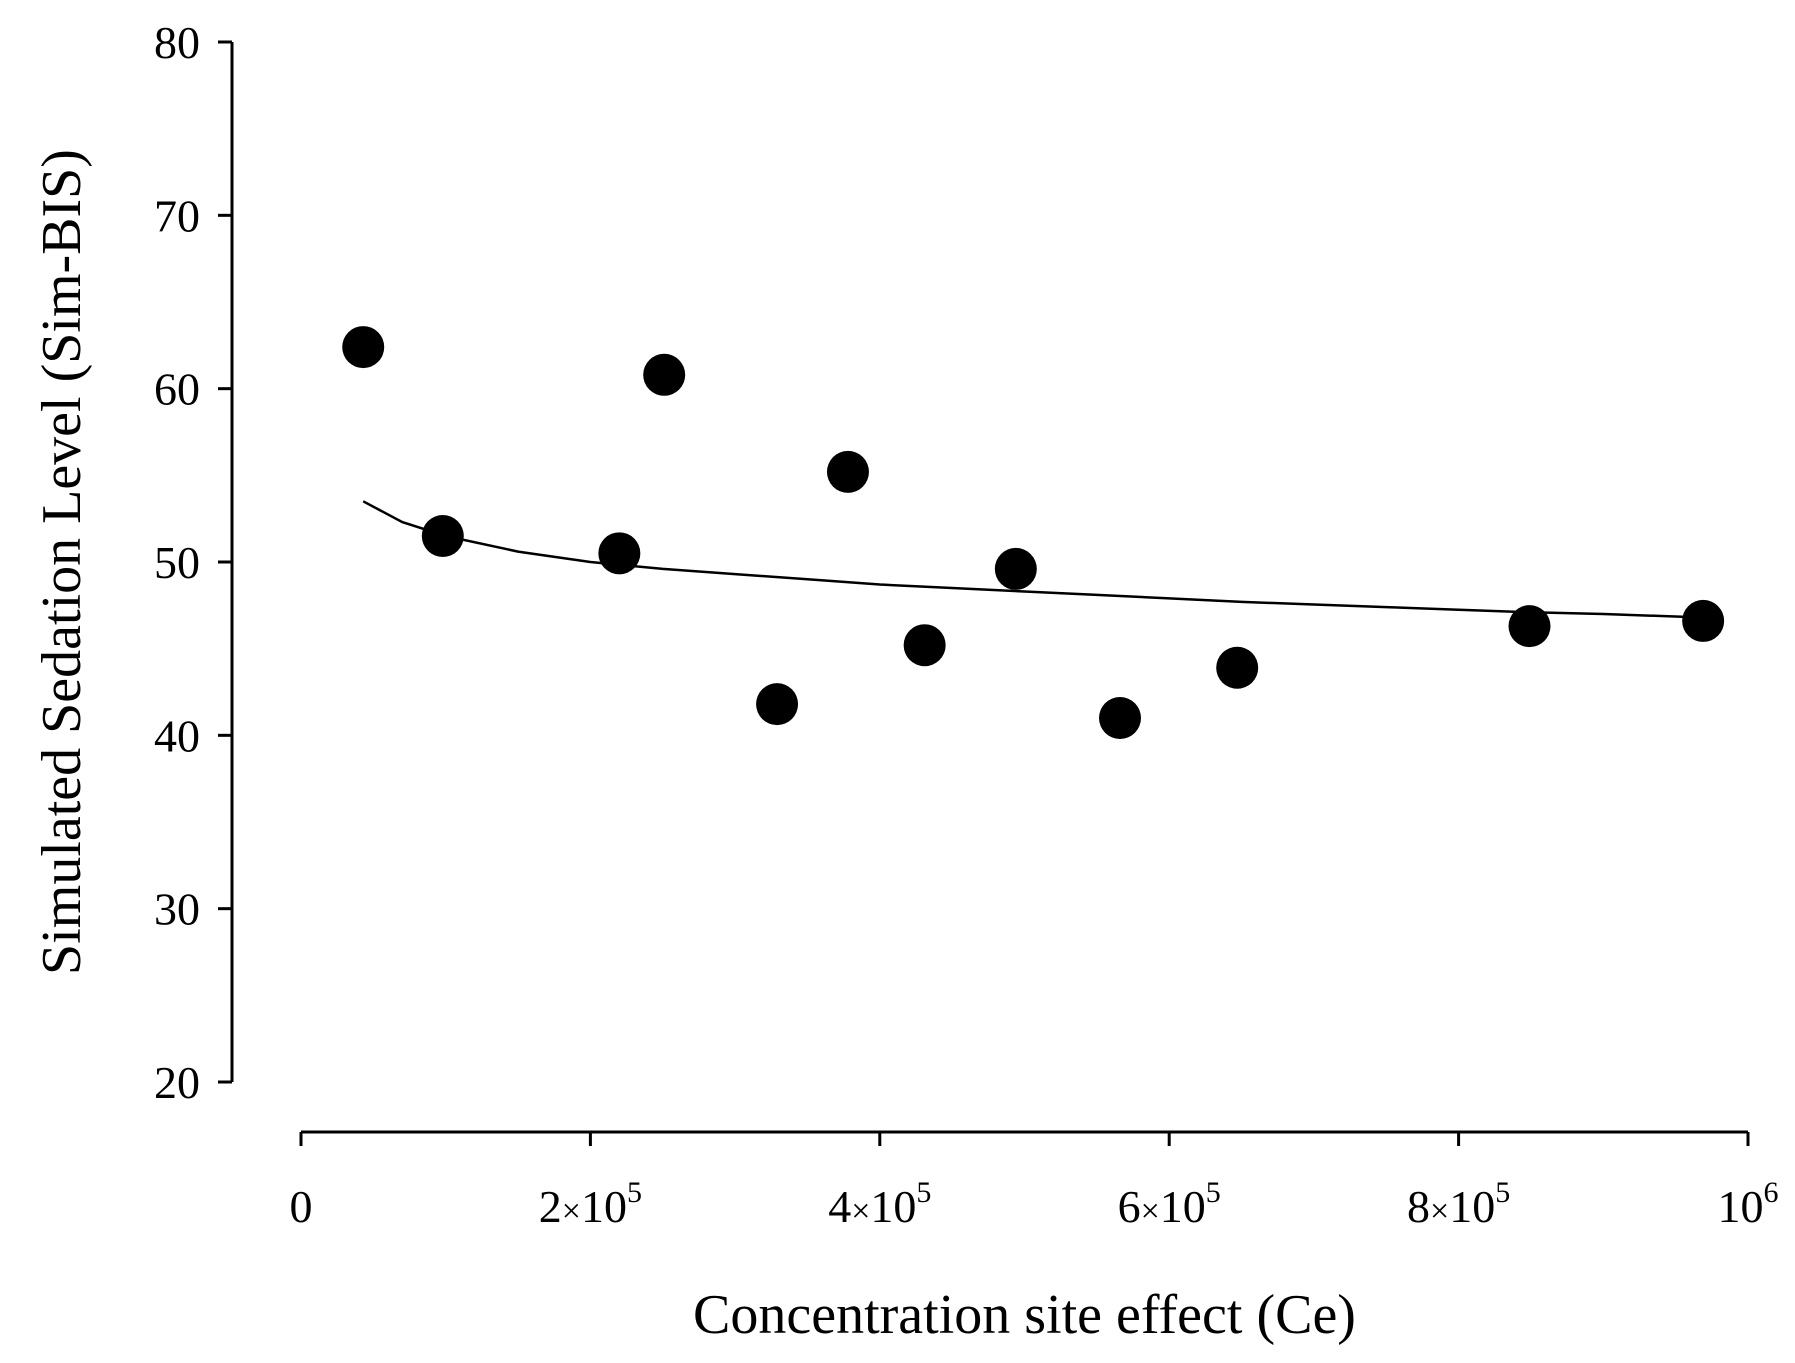 This screenshot has height=1363, width=1795. What do you see at coordinates (177, 735) in the screenshot?
I see `y-tick-label: 40` at bounding box center [177, 735].